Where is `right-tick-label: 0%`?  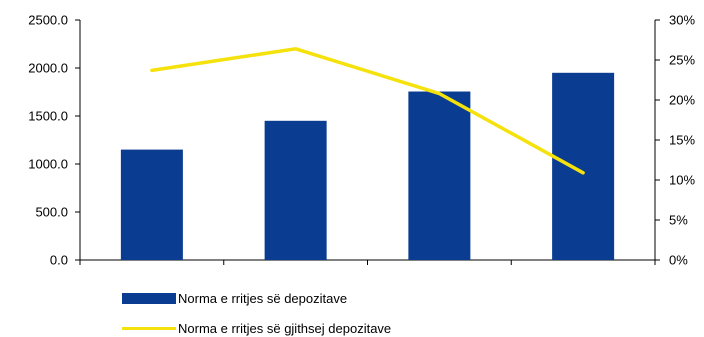
right-tick-label: 0% is located at coordinates (678, 260).